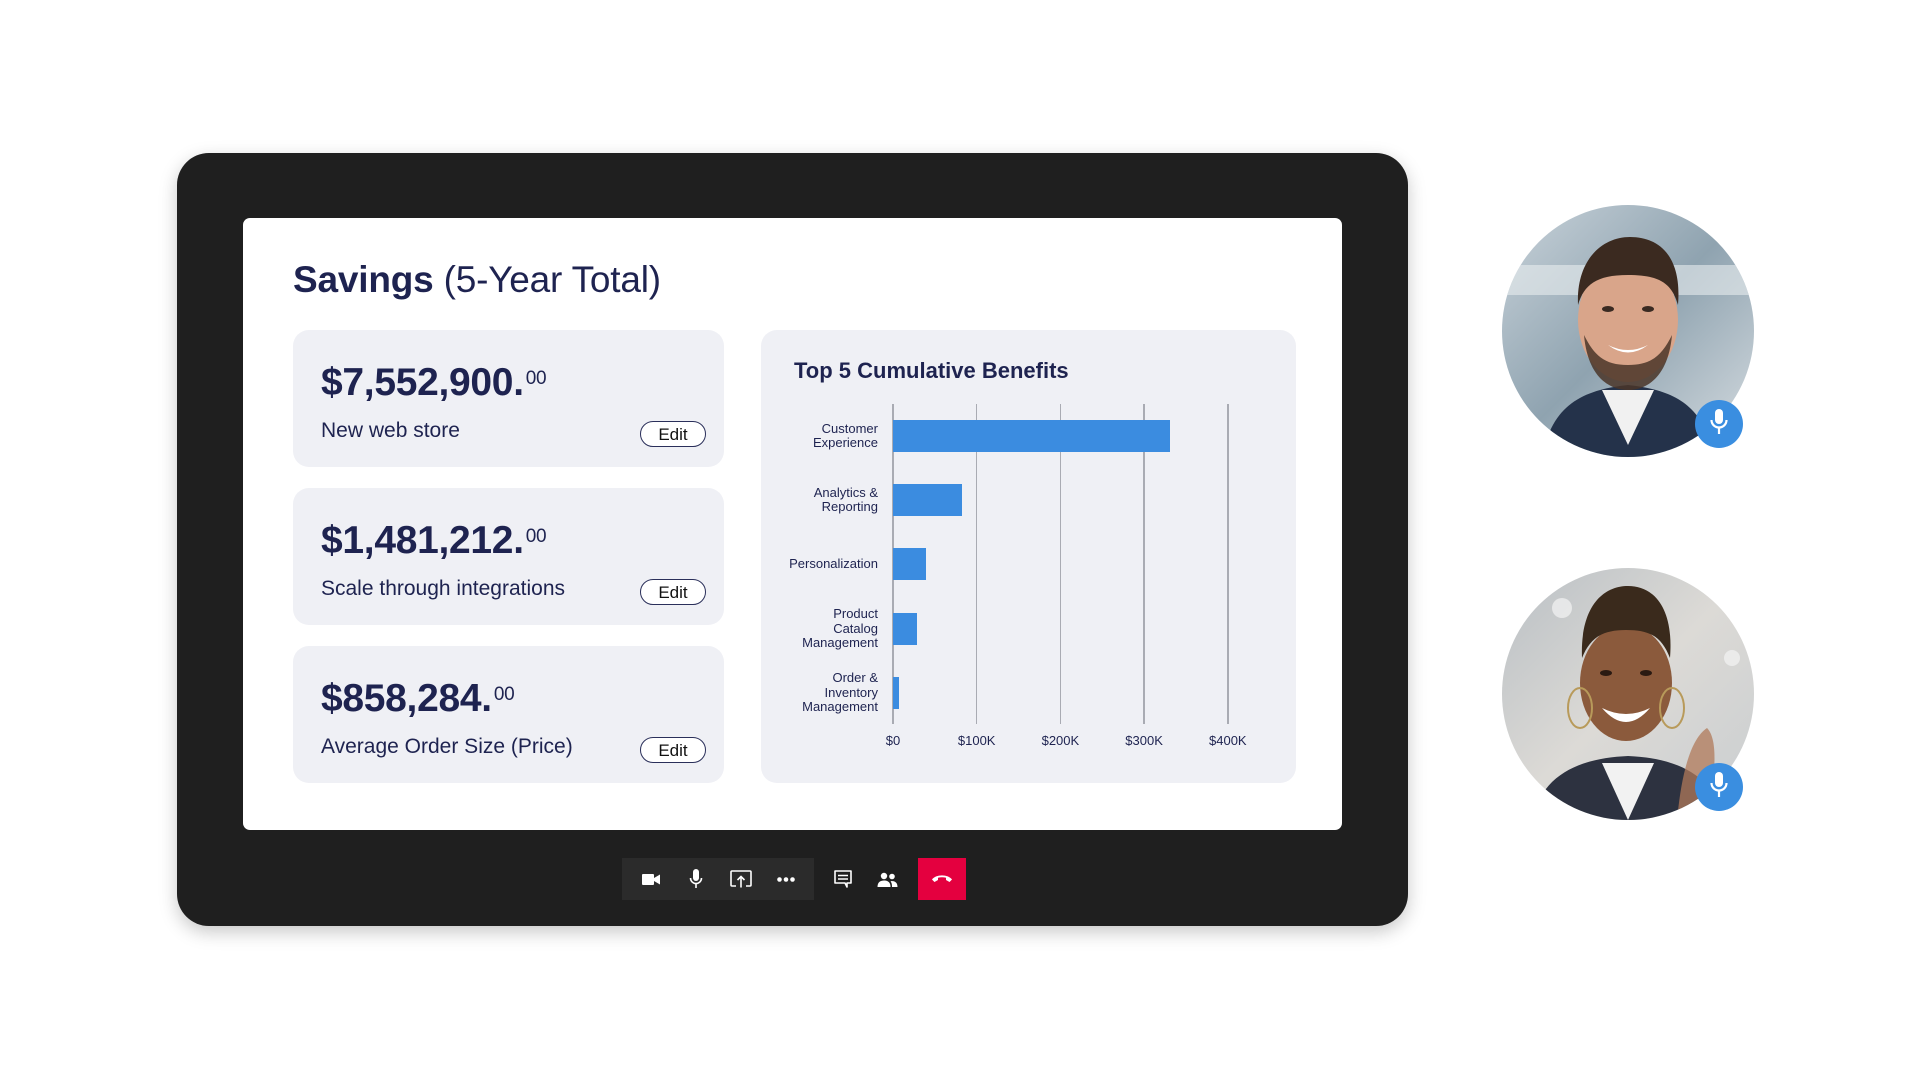 The image size is (1920, 1080). I want to click on more-options-button, so click(785, 879).